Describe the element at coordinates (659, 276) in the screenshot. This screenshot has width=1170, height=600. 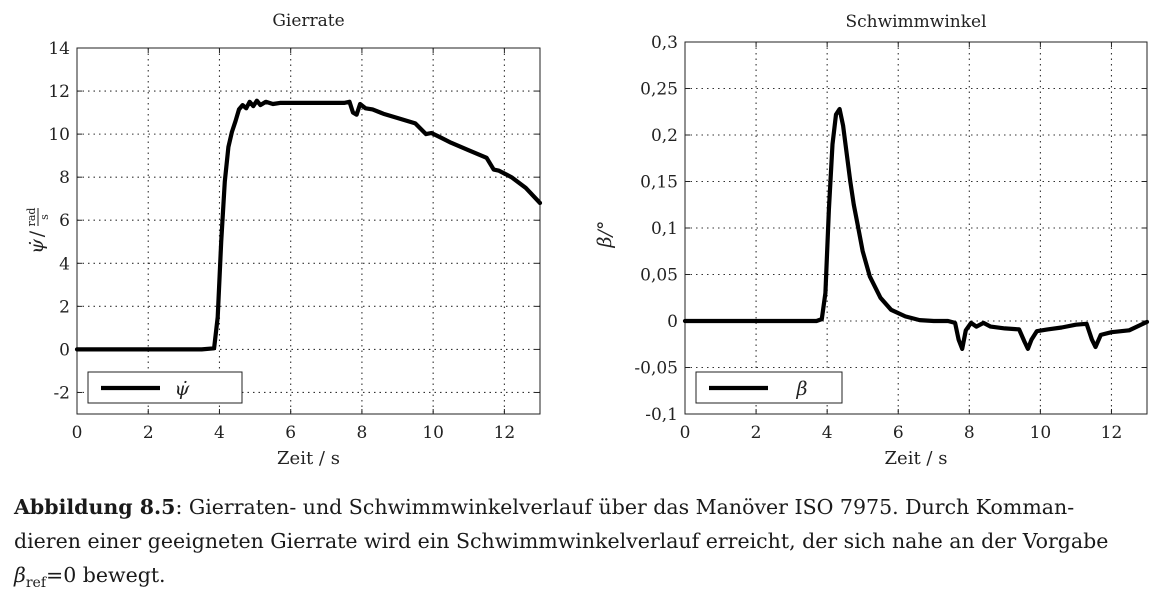
I see `y-tick-label: 0,05` at that location.